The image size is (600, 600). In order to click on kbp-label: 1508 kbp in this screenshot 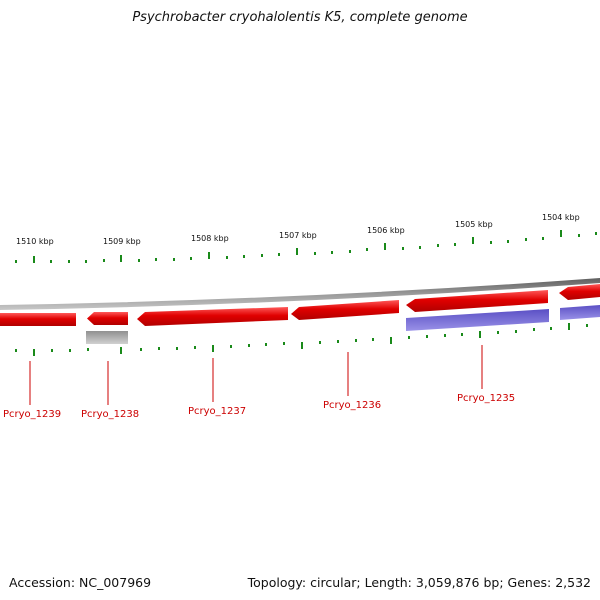, I will do `click(210, 238)`.